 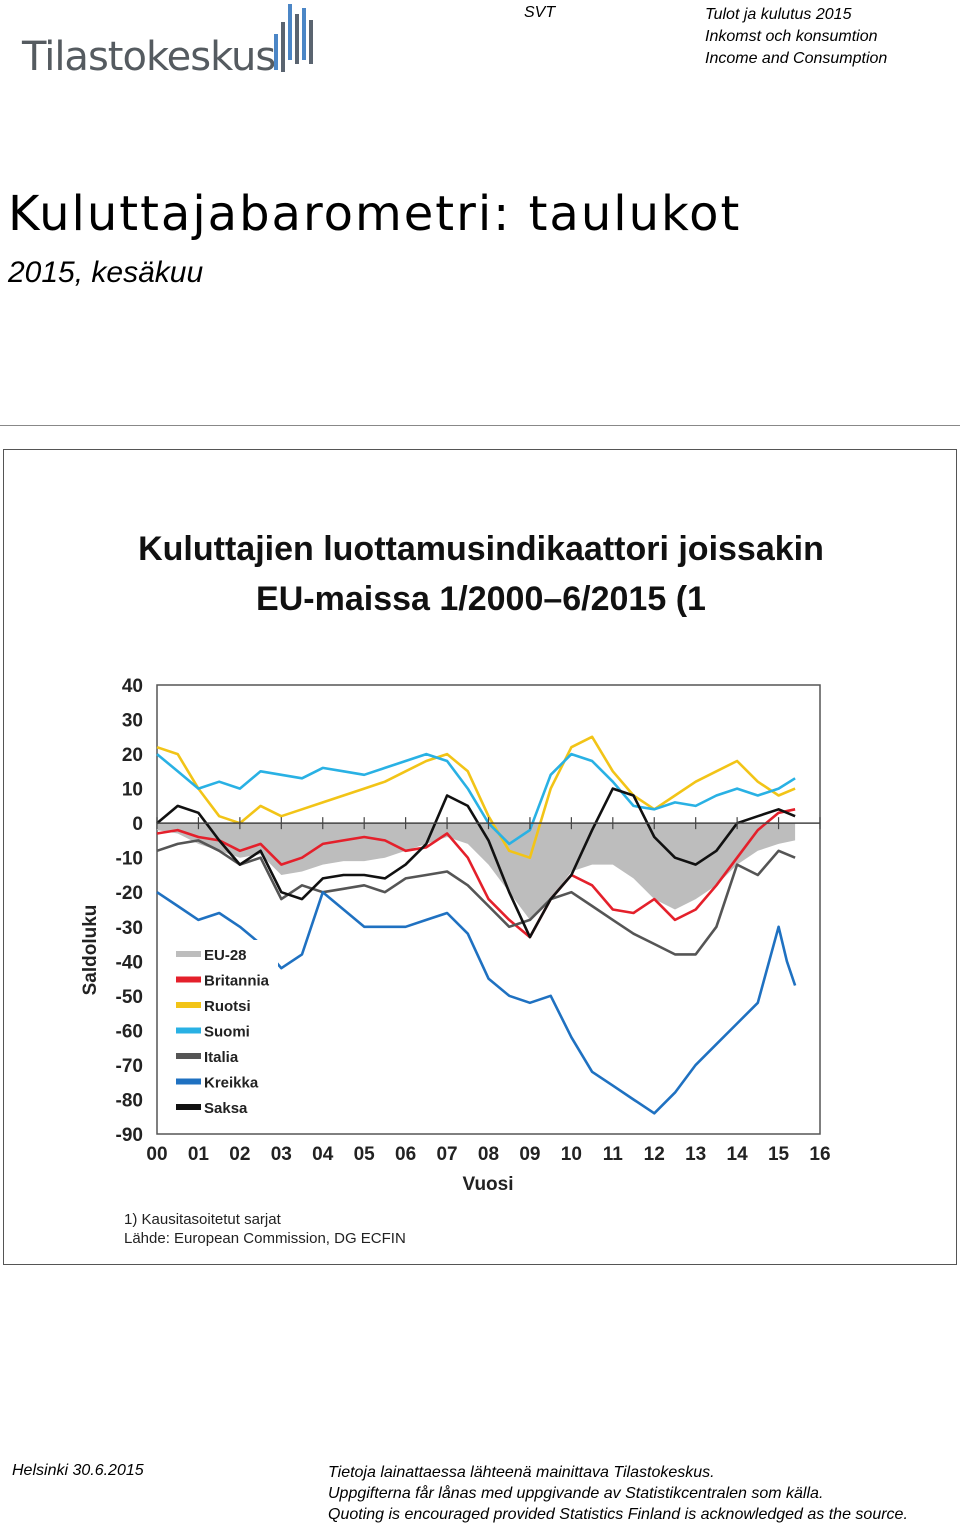 I want to click on x-tick-label: 10, so click(x=571, y=1154).